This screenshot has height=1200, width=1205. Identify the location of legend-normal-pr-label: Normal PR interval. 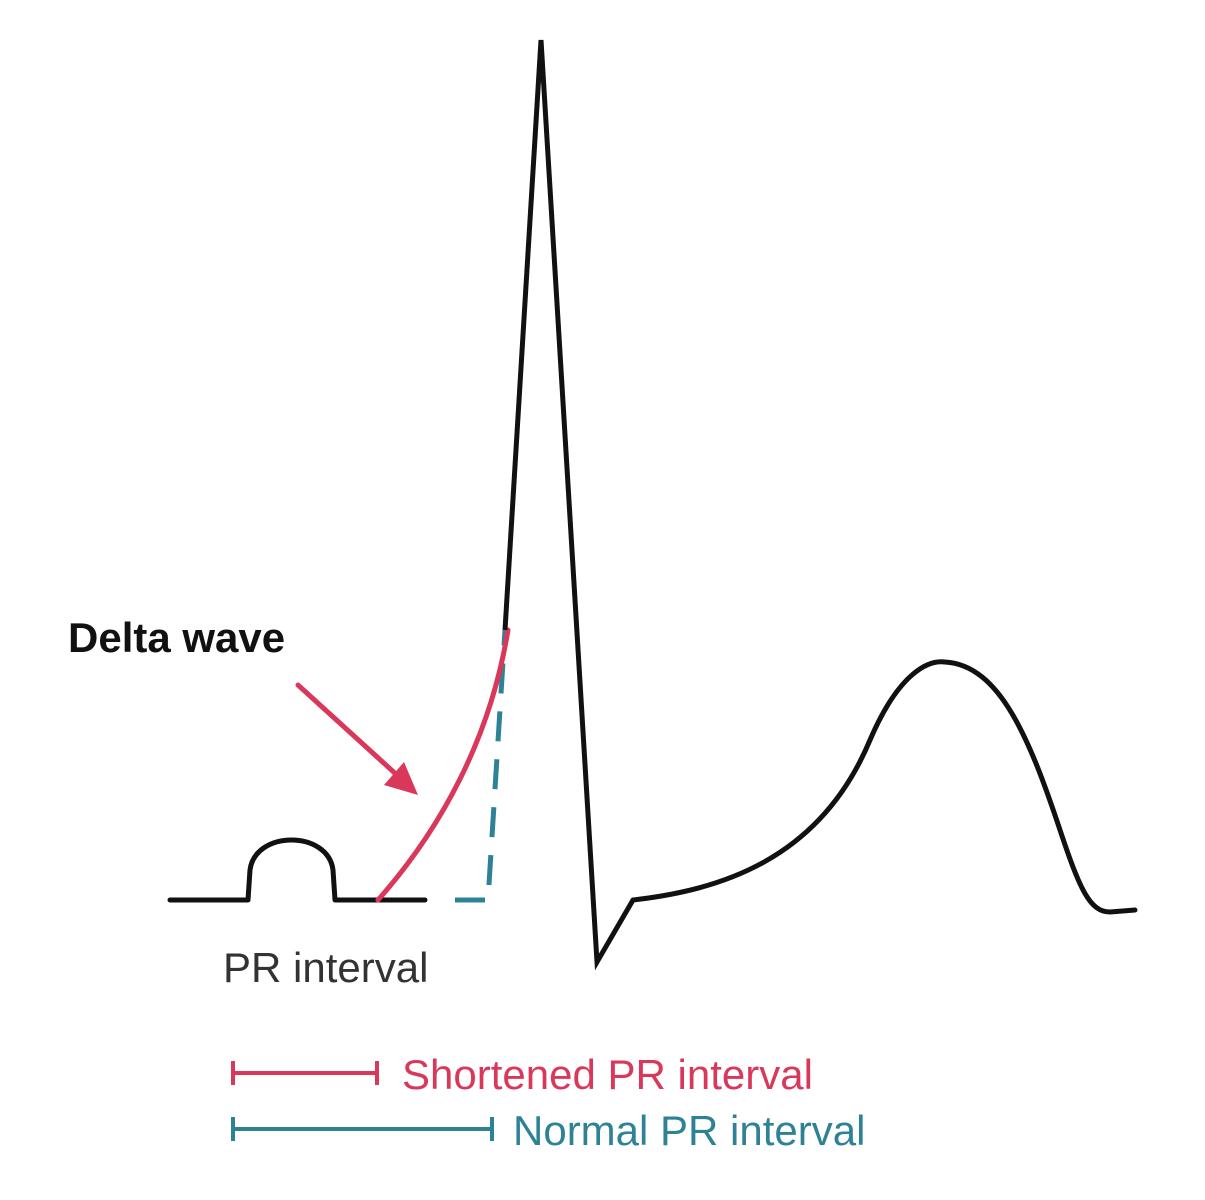
(689, 1130).